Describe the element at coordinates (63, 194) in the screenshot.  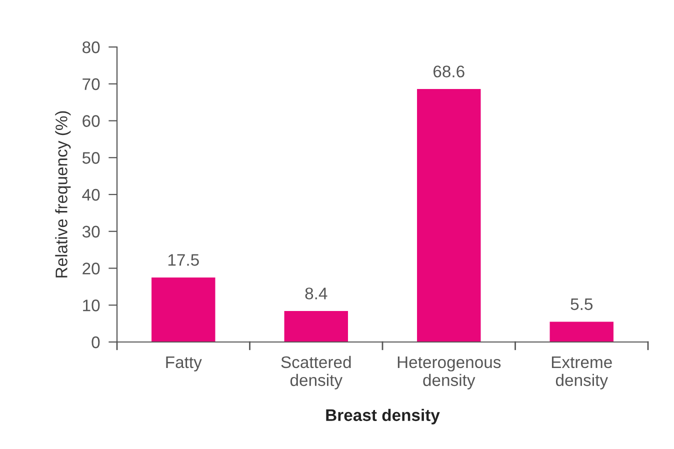
I see `y-axis-title: Relative frequency (%)` at that location.